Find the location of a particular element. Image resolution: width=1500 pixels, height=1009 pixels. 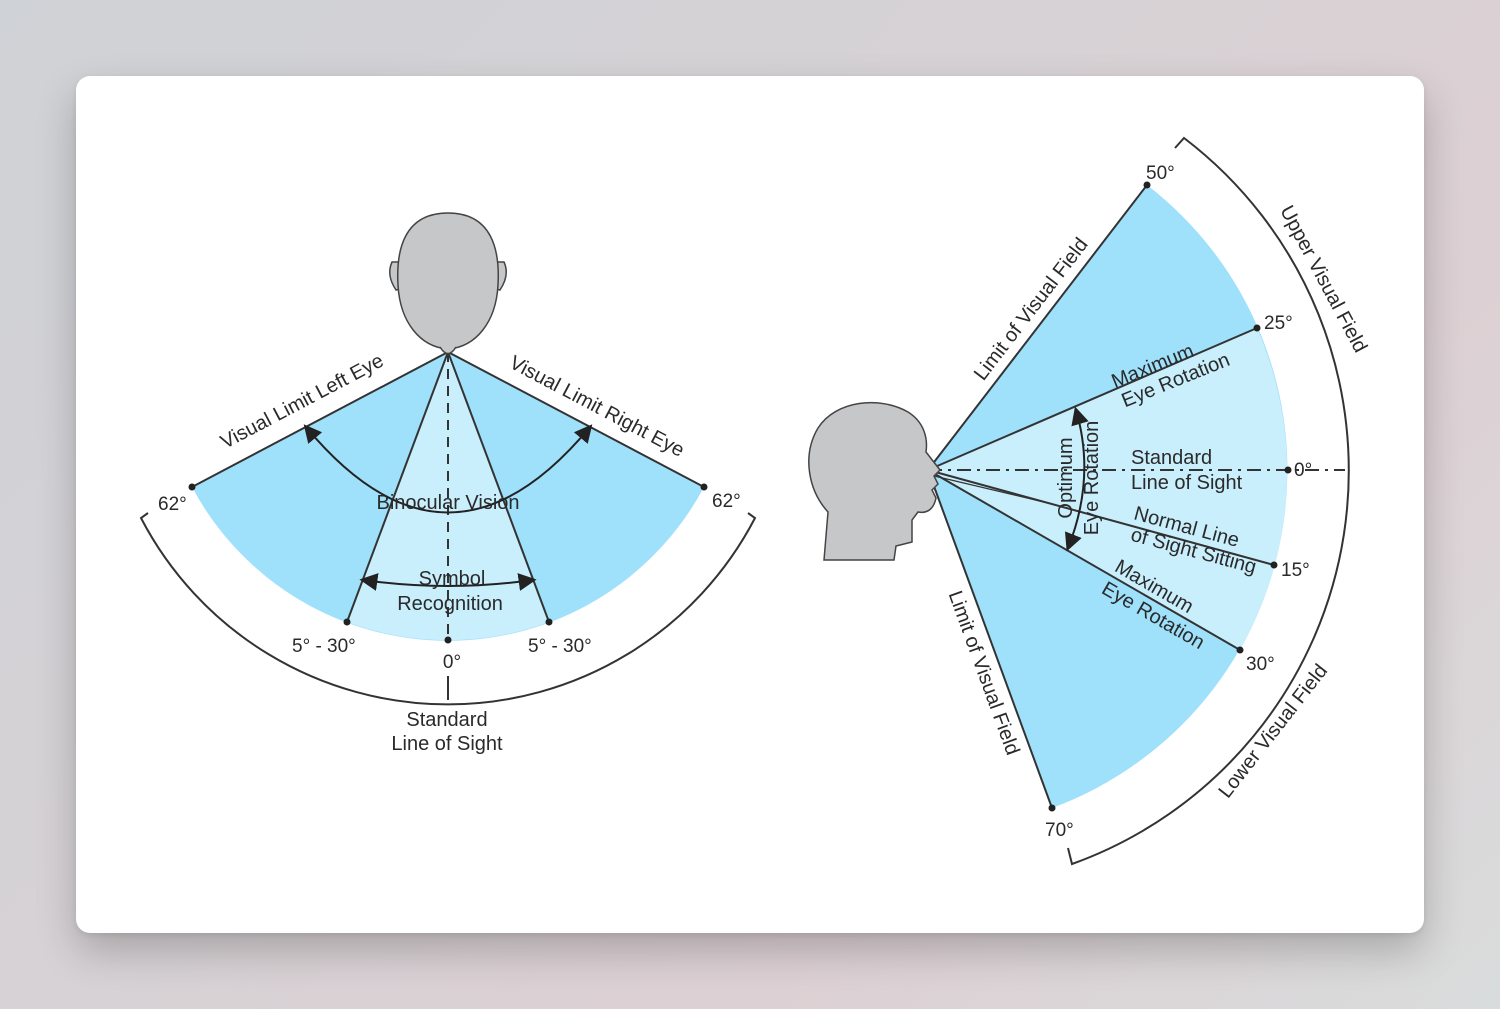

deg-0-label: 0° is located at coordinates (1303, 470).